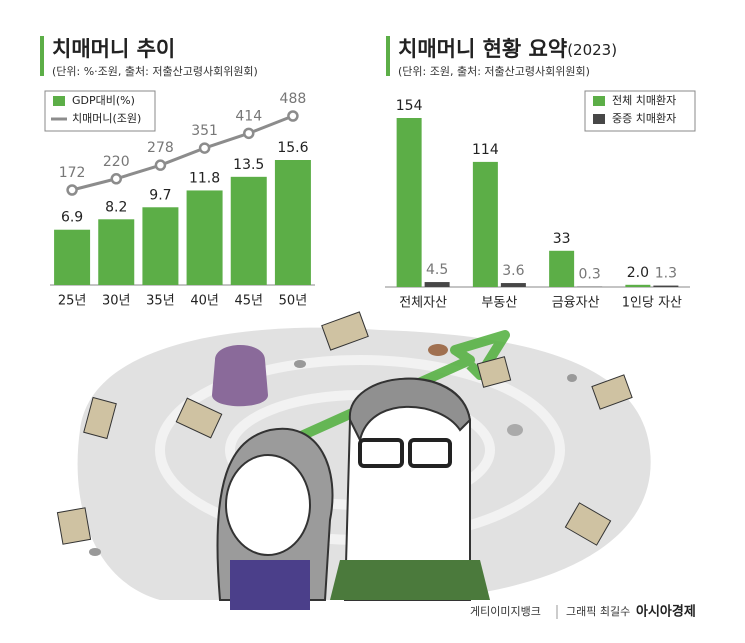 The width and height of the screenshot is (745, 643). Describe the element at coordinates (652, 303) in the screenshot. I see `x-tick-label: 1인당 자산` at that location.